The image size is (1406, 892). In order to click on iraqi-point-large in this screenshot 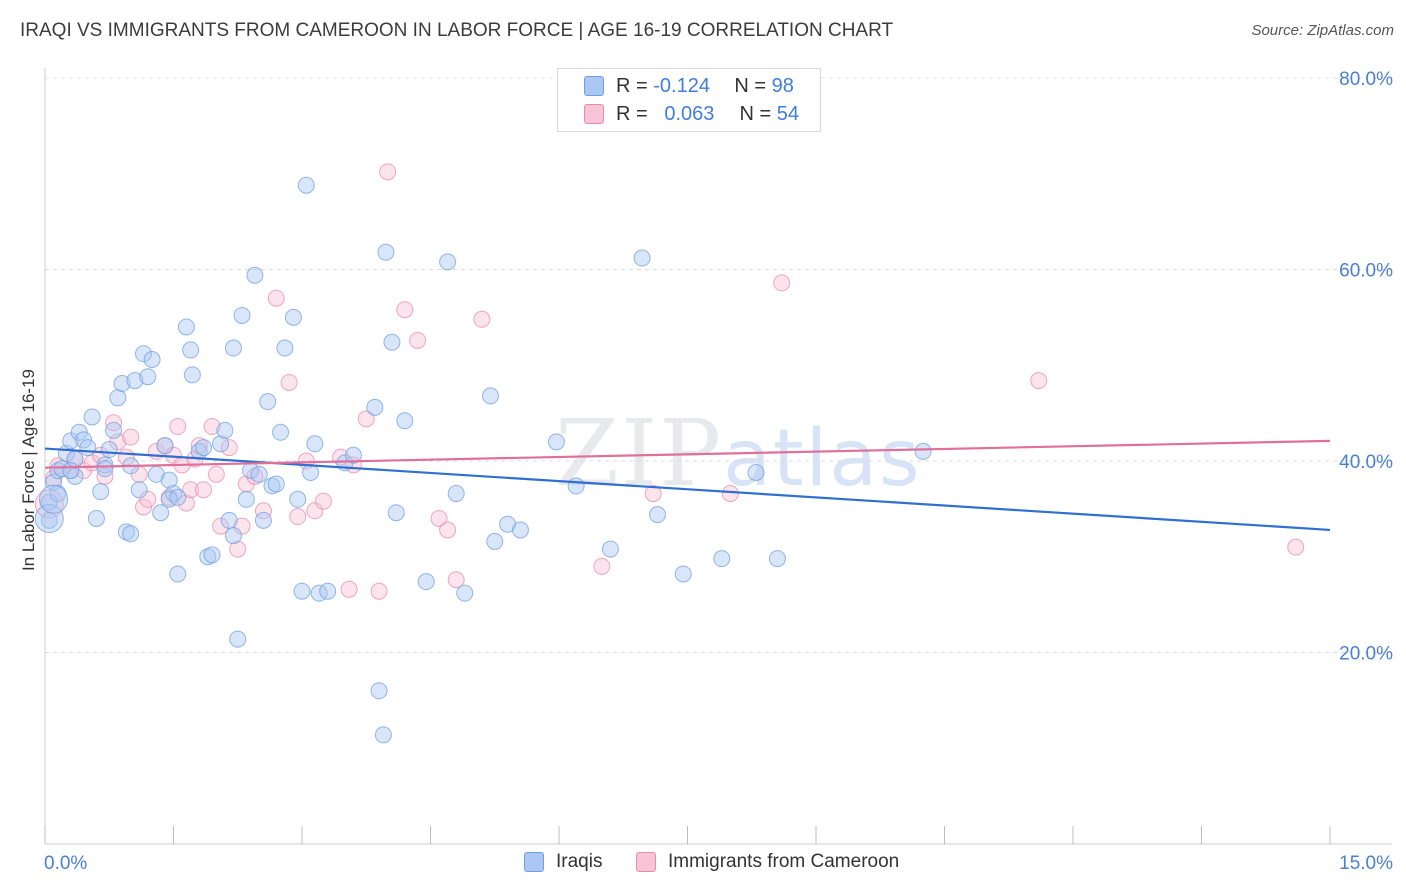, I will do `click(49, 518)`.